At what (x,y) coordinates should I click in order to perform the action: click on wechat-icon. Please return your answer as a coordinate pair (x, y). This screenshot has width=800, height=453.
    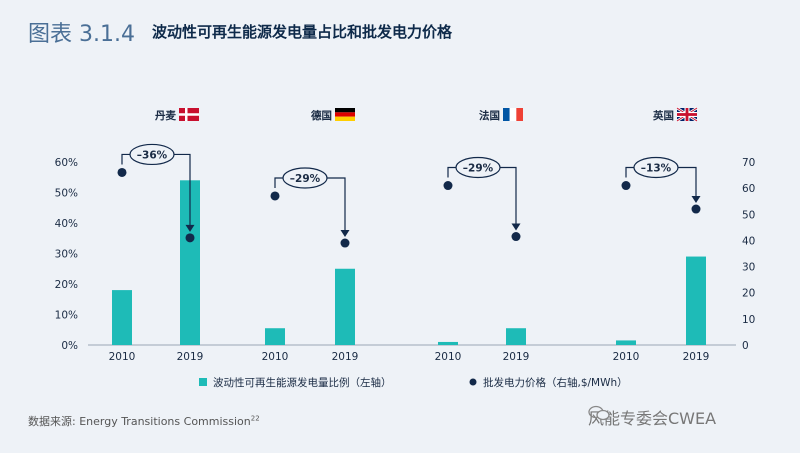
    Looking at the image, I should click on (599, 413).